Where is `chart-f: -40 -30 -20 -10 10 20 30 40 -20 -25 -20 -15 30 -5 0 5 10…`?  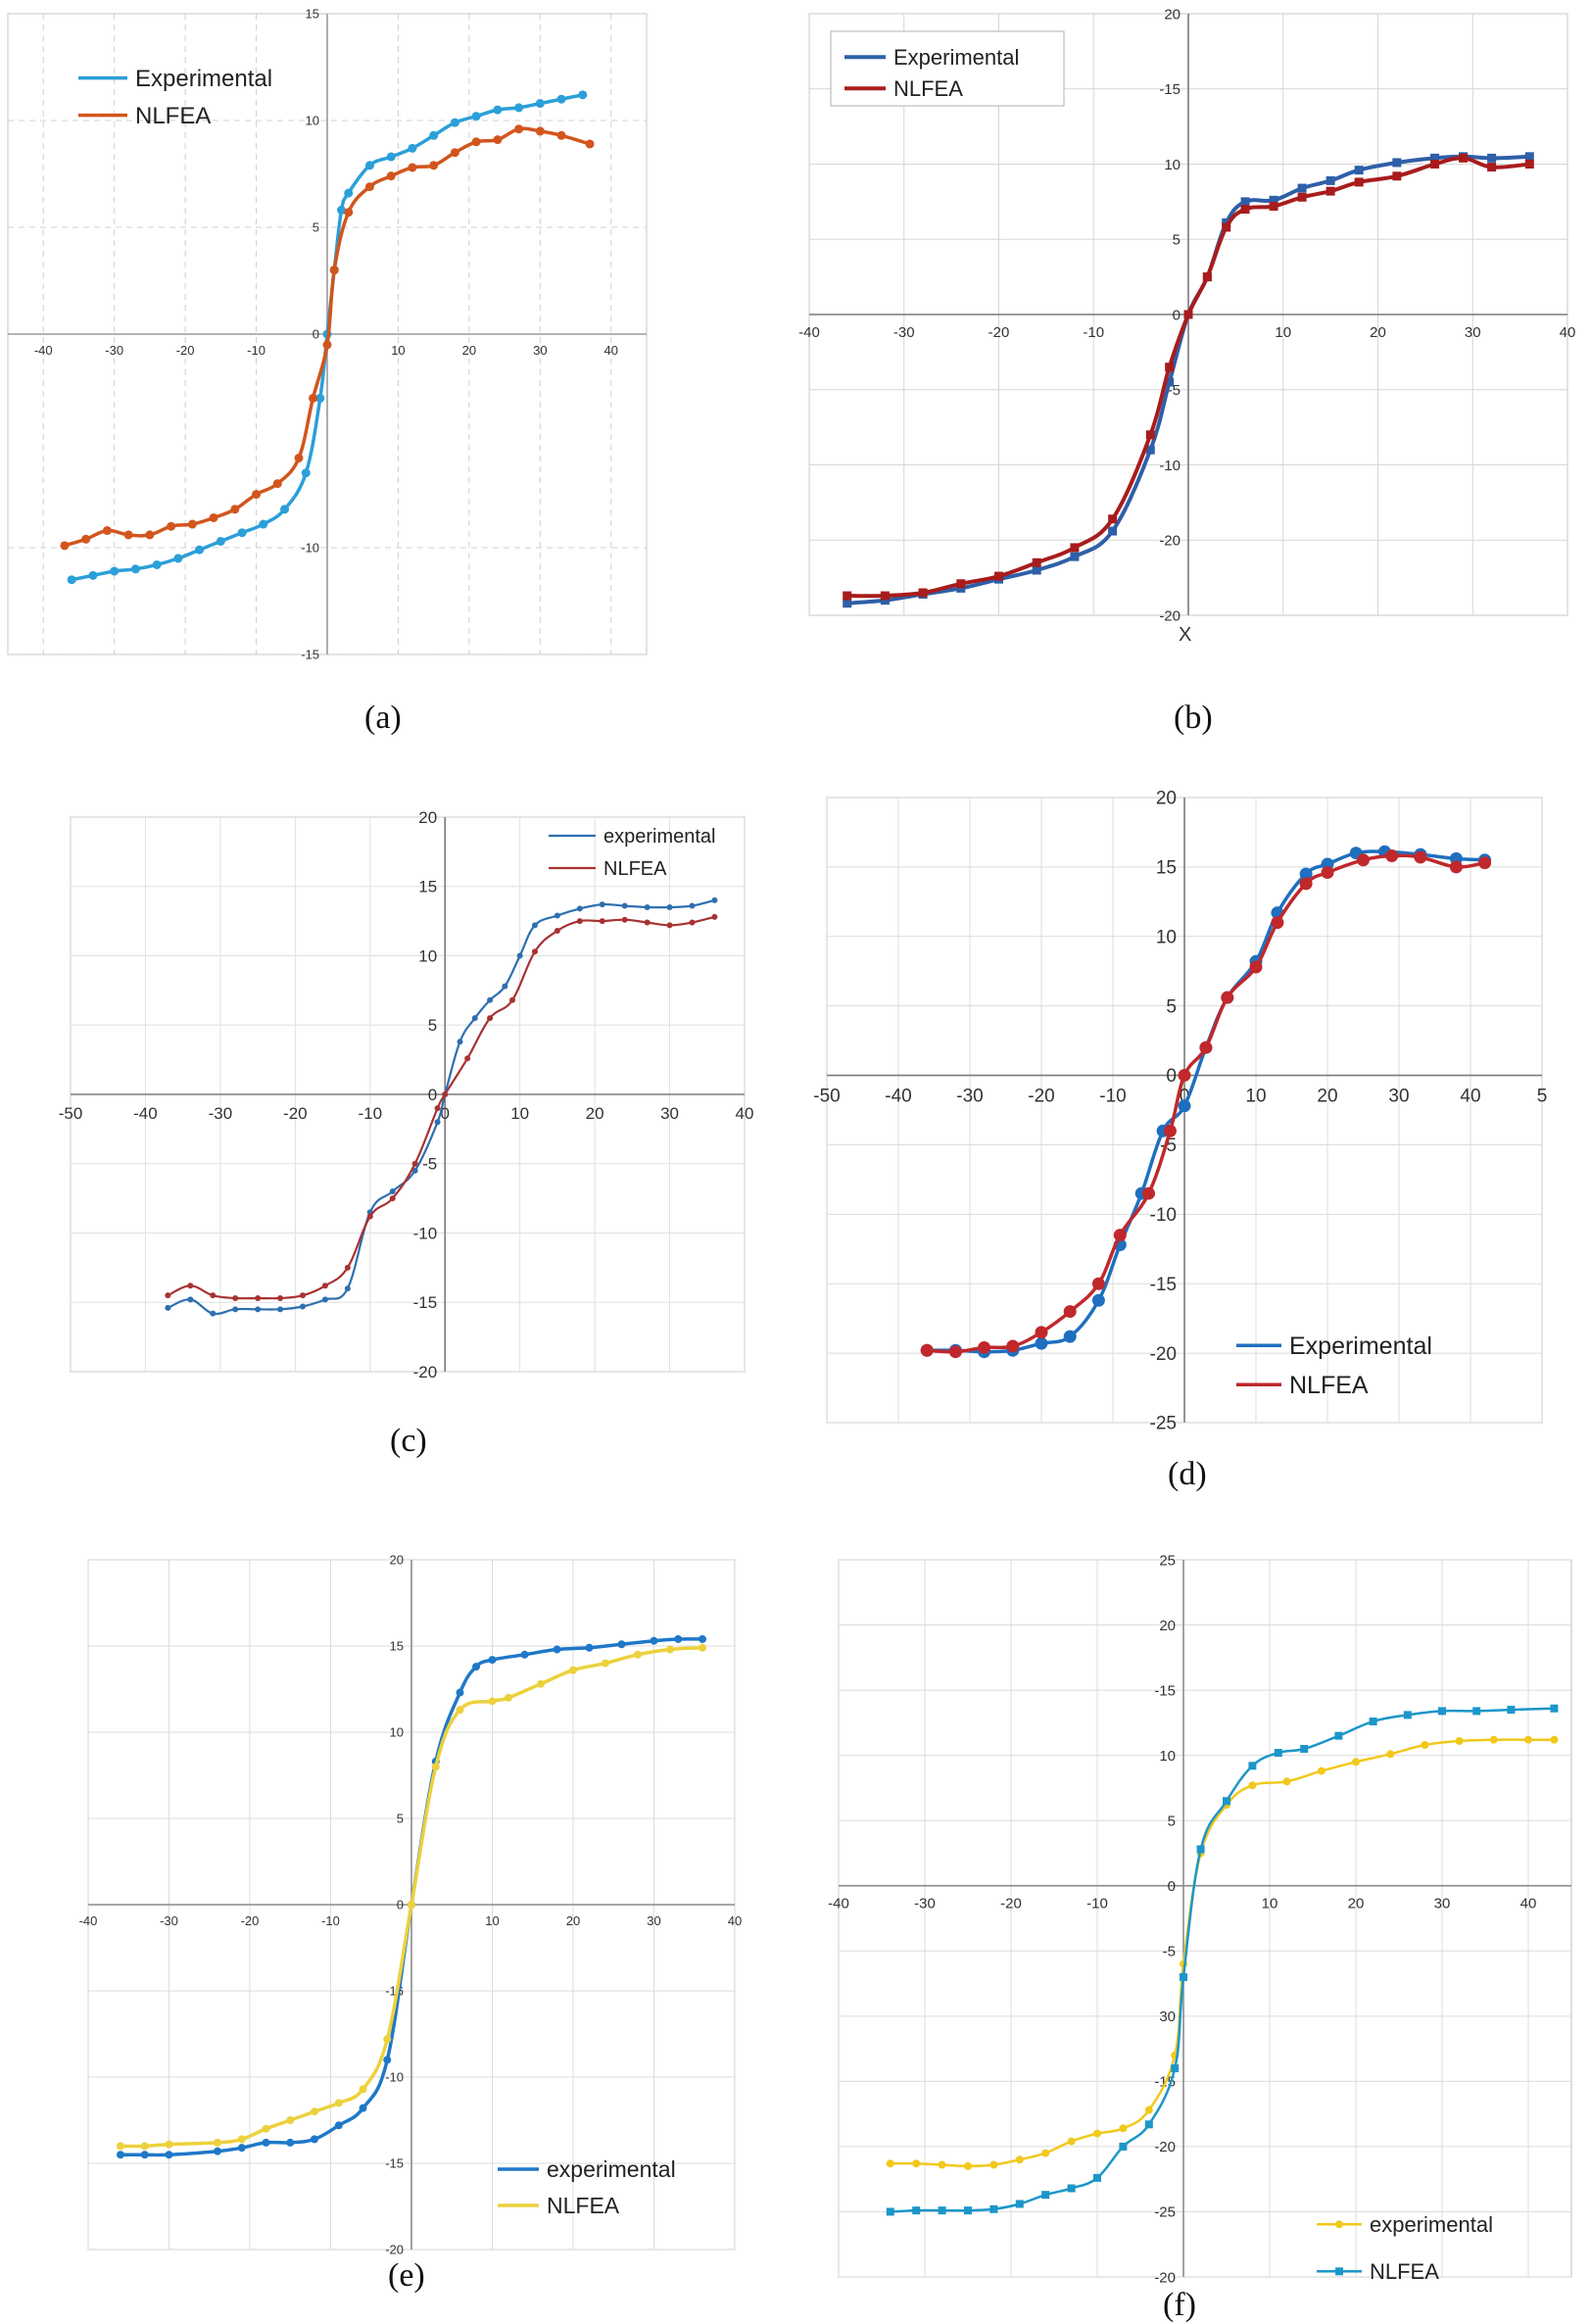 chart-f: -40 -30 -20 -10 10 20 30 40 -20 -25 -20 -15 30 -5 0 5 10… is located at coordinates (1200, 1919).